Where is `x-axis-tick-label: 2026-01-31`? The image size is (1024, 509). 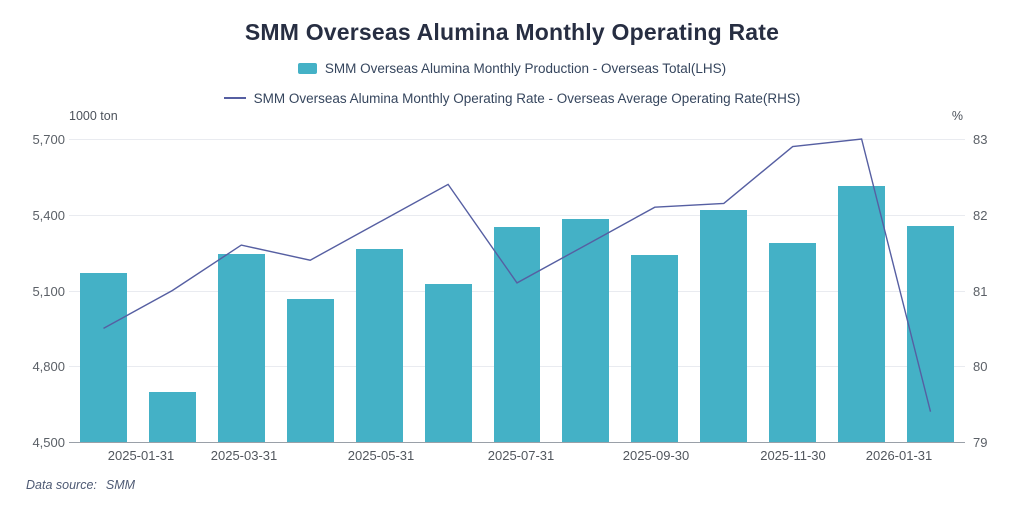
x-axis-tick-label: 2026-01-31 is located at coordinates (899, 455).